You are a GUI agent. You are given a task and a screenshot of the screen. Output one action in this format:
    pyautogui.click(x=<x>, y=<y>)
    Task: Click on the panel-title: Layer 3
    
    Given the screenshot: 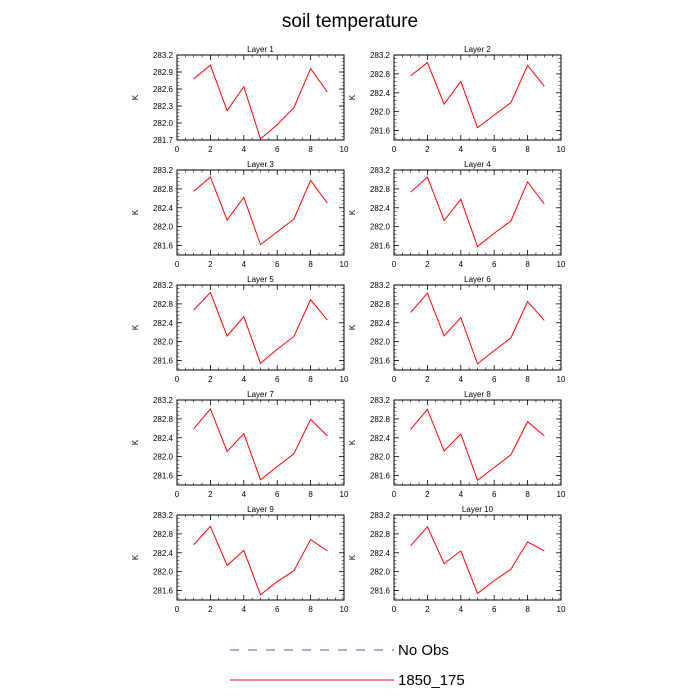 What is the action you would take?
    pyautogui.click(x=260, y=164)
    